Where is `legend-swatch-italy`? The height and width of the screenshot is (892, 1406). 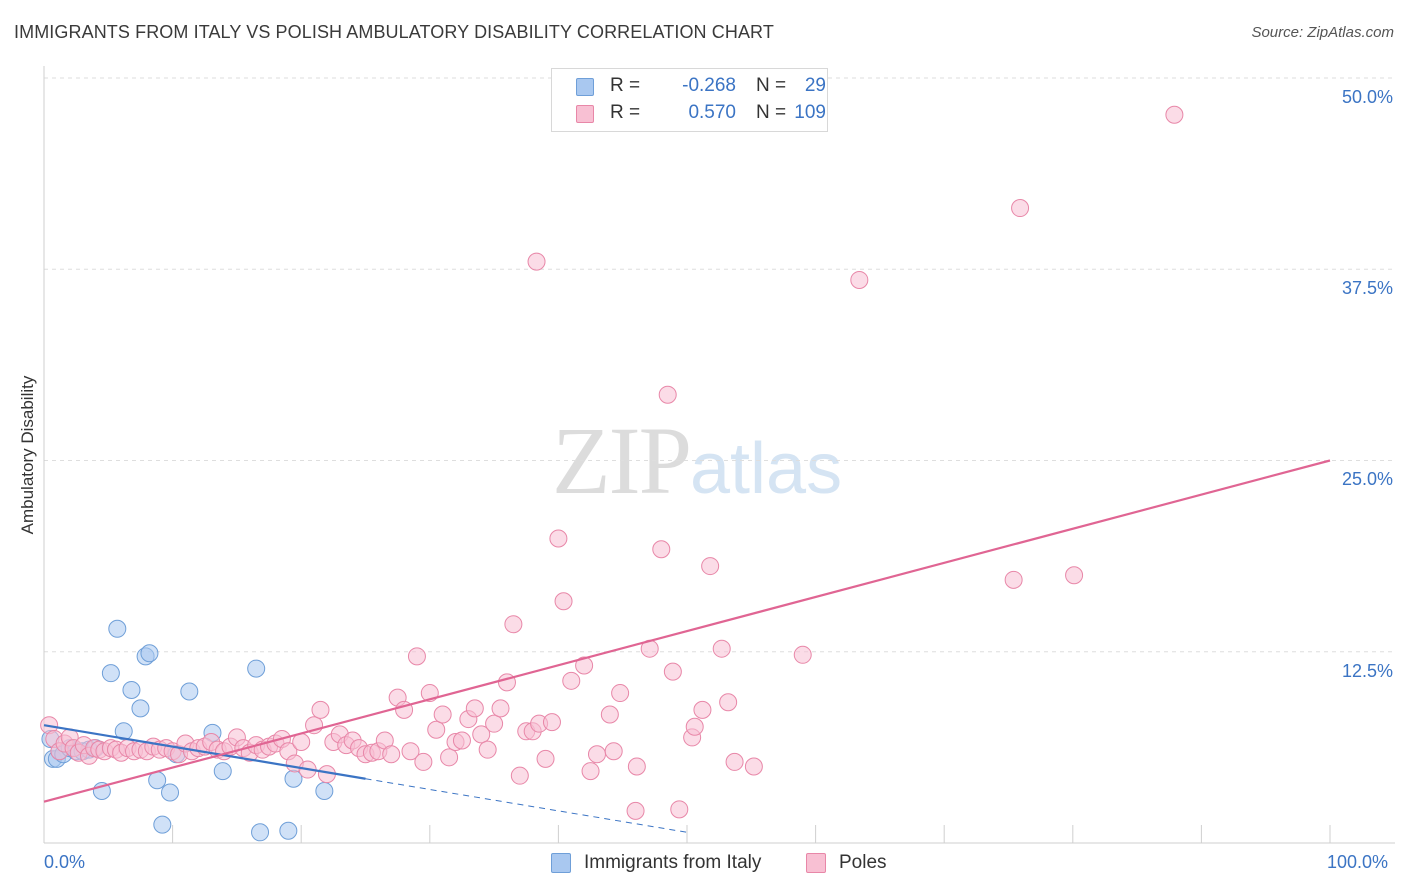
legend-swatch-italy is located at coordinates (585, 87).